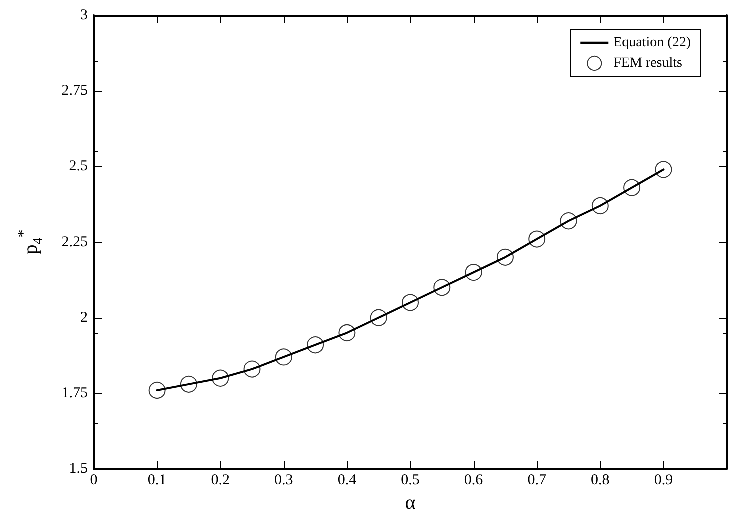 The width and height of the screenshot is (754, 526). Describe the element at coordinates (410, 480) in the screenshot. I see `x-tick-label: 0.5` at that location.